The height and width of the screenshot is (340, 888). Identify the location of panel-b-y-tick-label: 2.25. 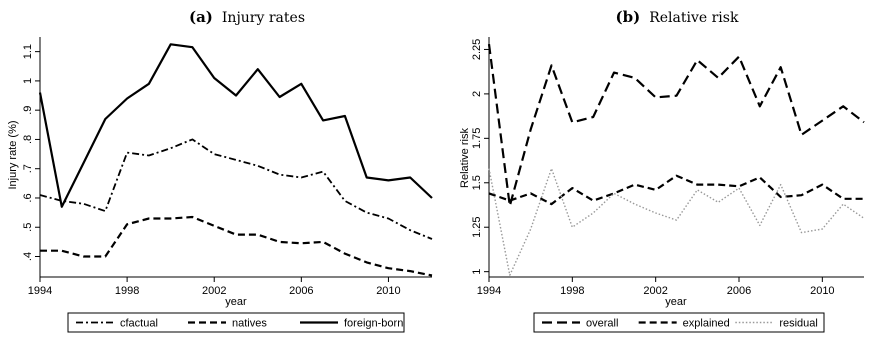
(477, 49).